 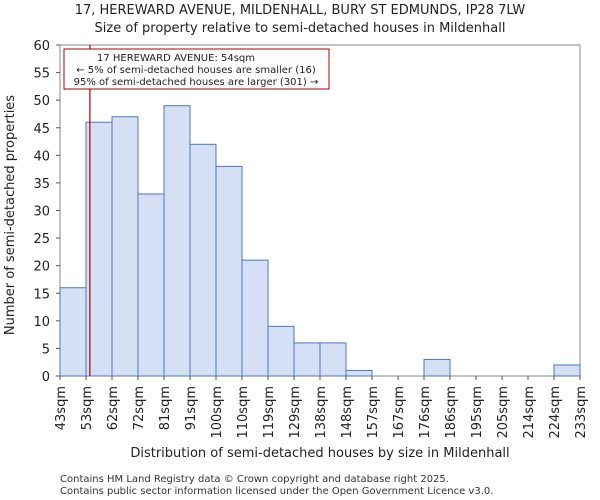 What do you see at coordinates (347, 412) in the screenshot?
I see `x-tick-label: 148sqm` at bounding box center [347, 412].